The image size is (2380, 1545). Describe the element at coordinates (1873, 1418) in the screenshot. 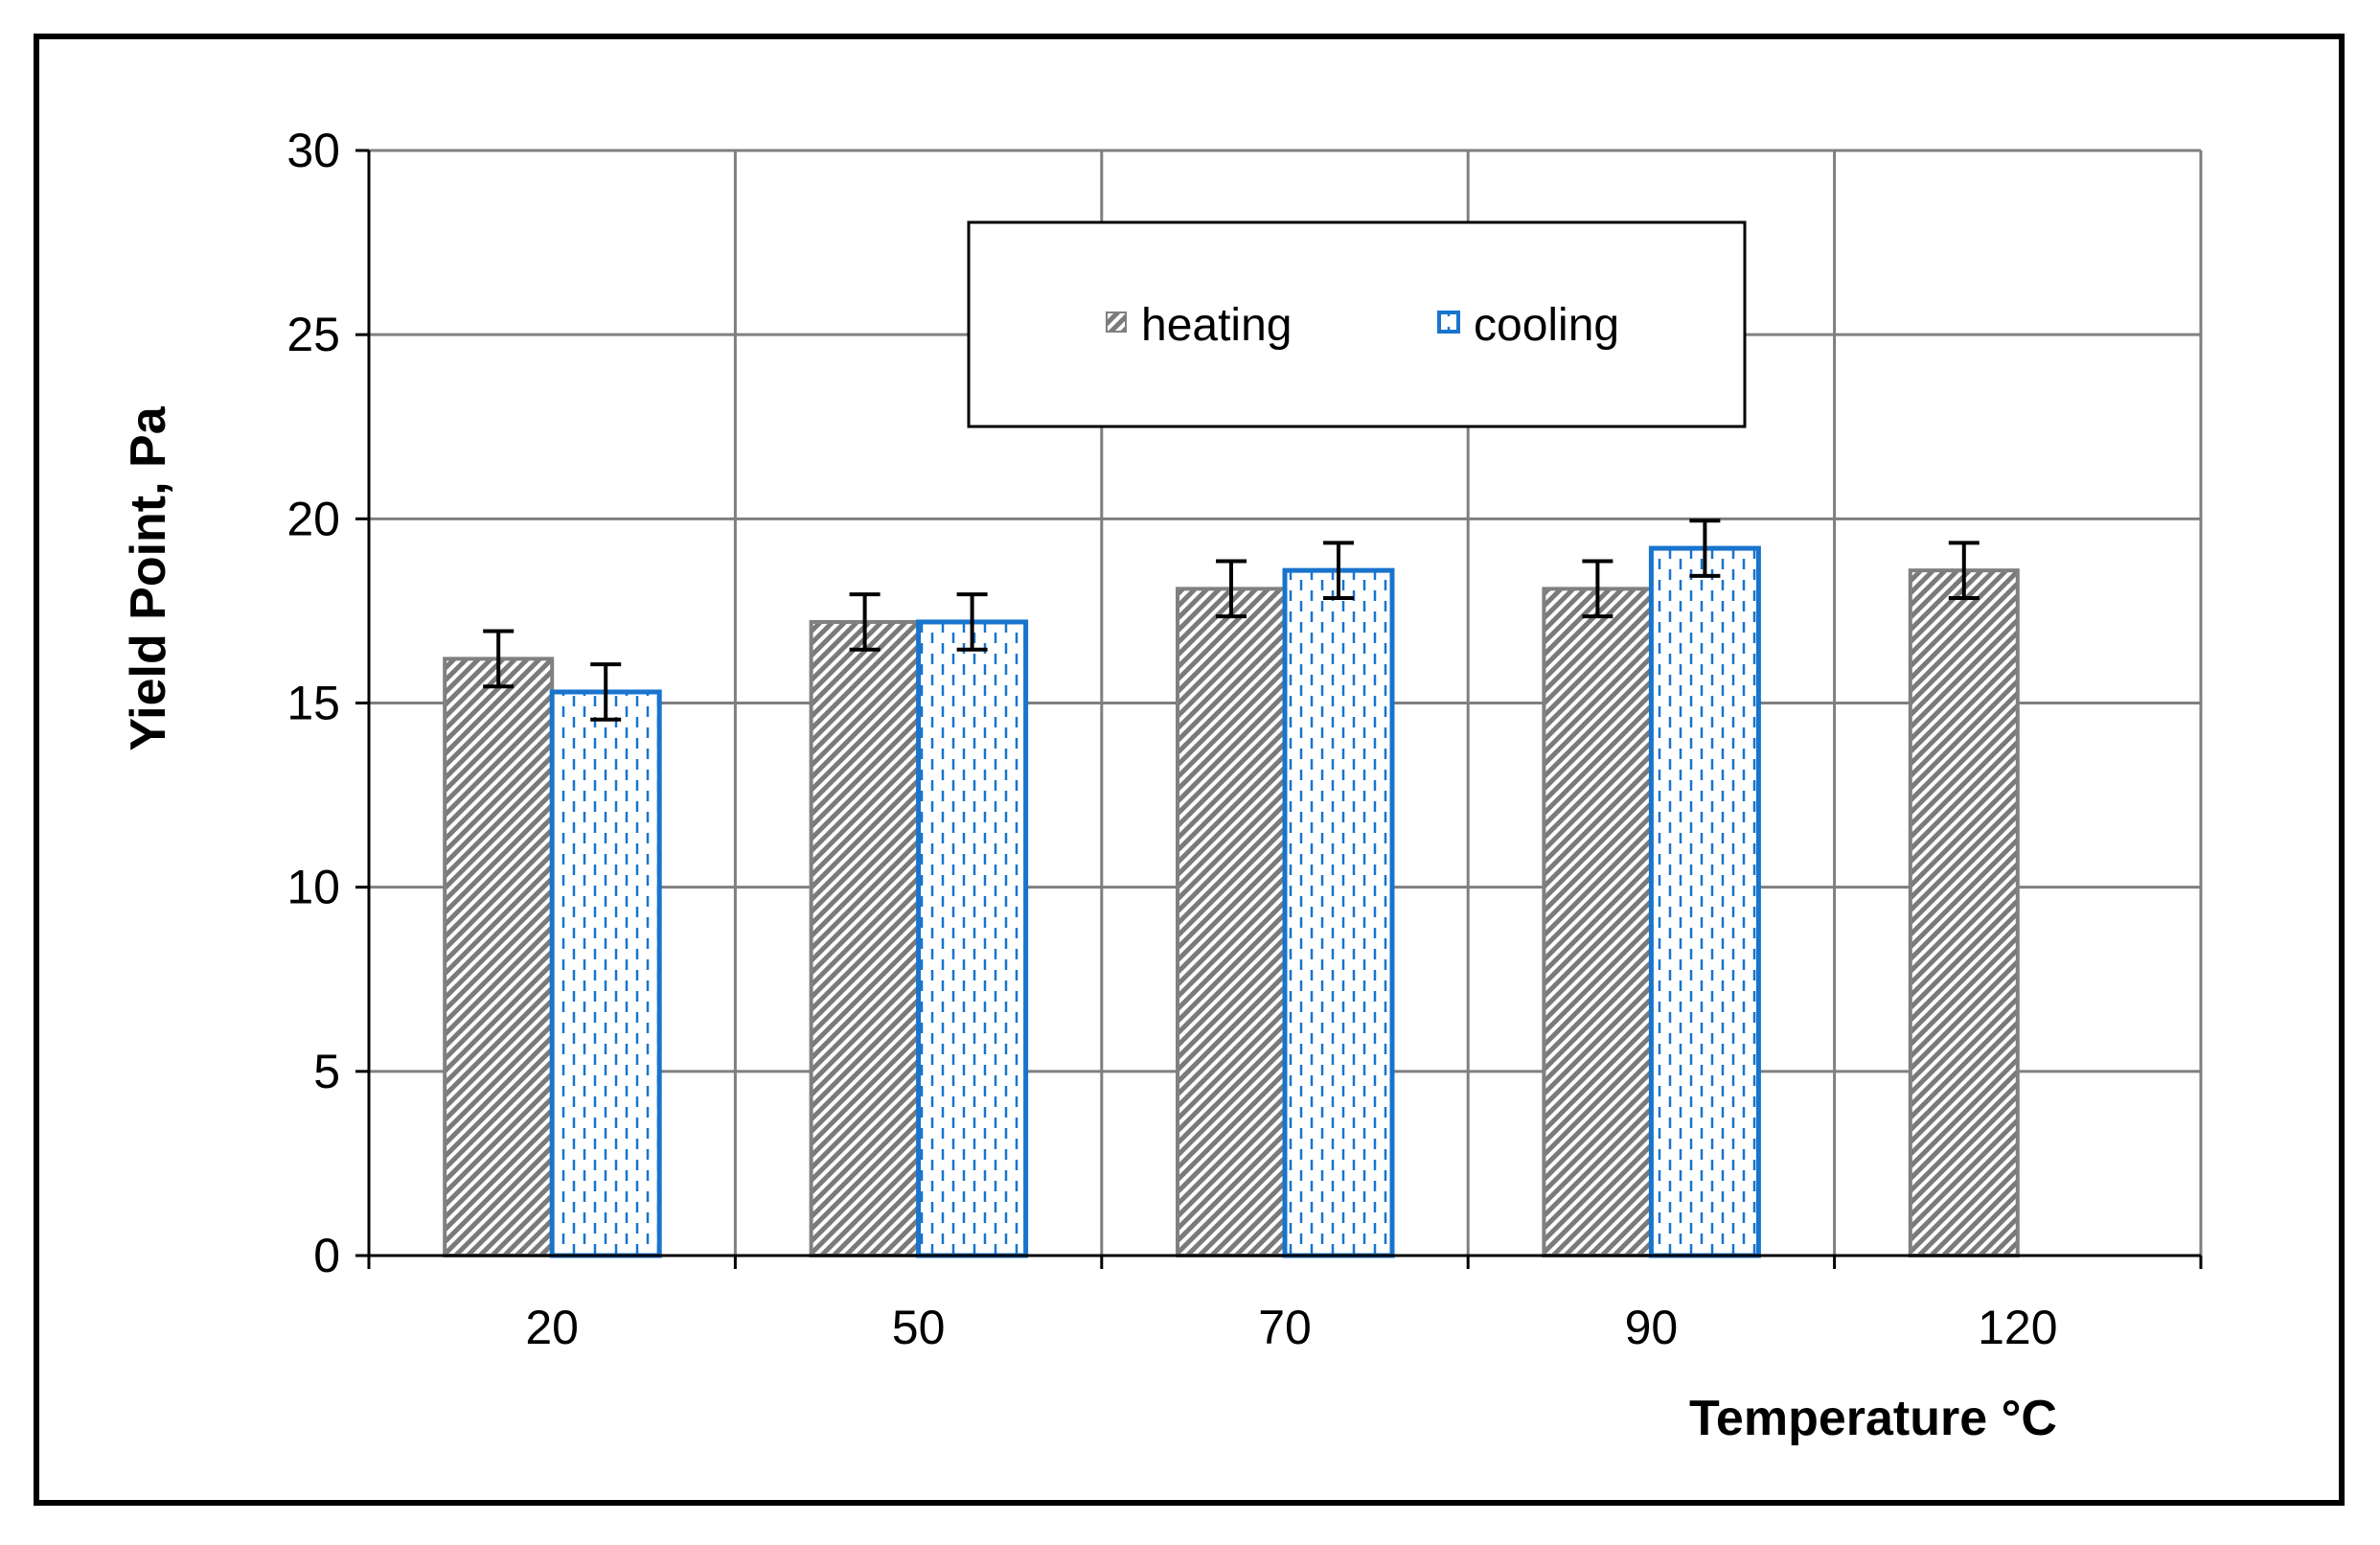

I see `x-axis-title: Temperature °C` at that location.